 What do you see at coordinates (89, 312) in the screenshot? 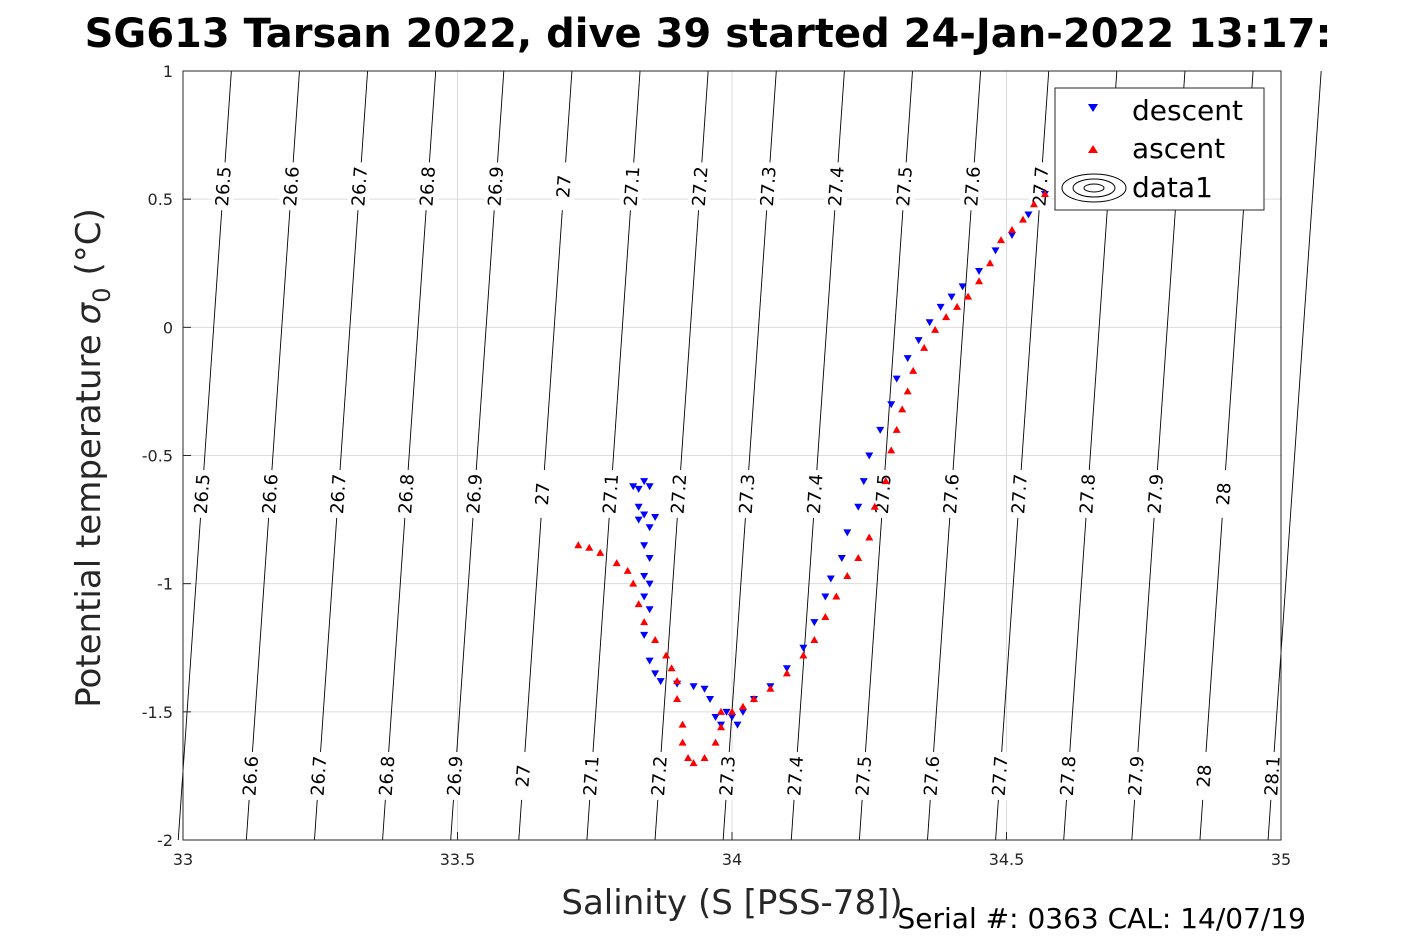
I see `y-axis-label-symbol: σ` at bounding box center [89, 312].